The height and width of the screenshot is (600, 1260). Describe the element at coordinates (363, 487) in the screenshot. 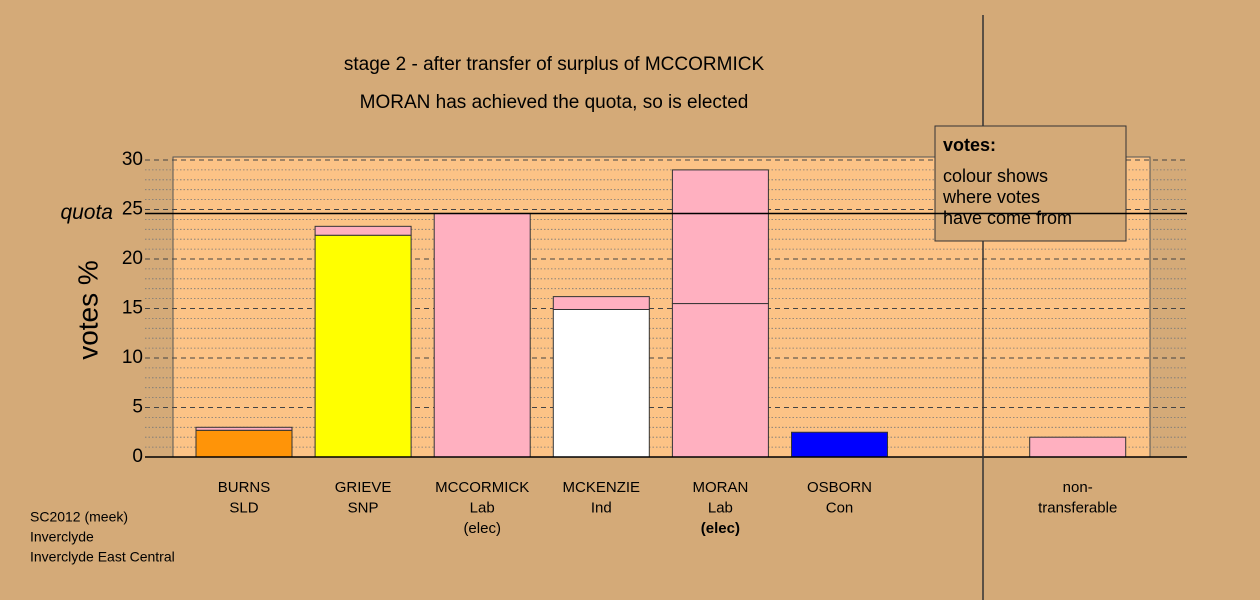

I see `x-tick-label: GRIEVE` at that location.